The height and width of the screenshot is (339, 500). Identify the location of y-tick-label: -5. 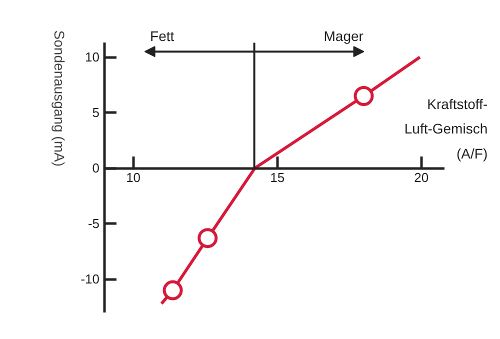
(94, 224).